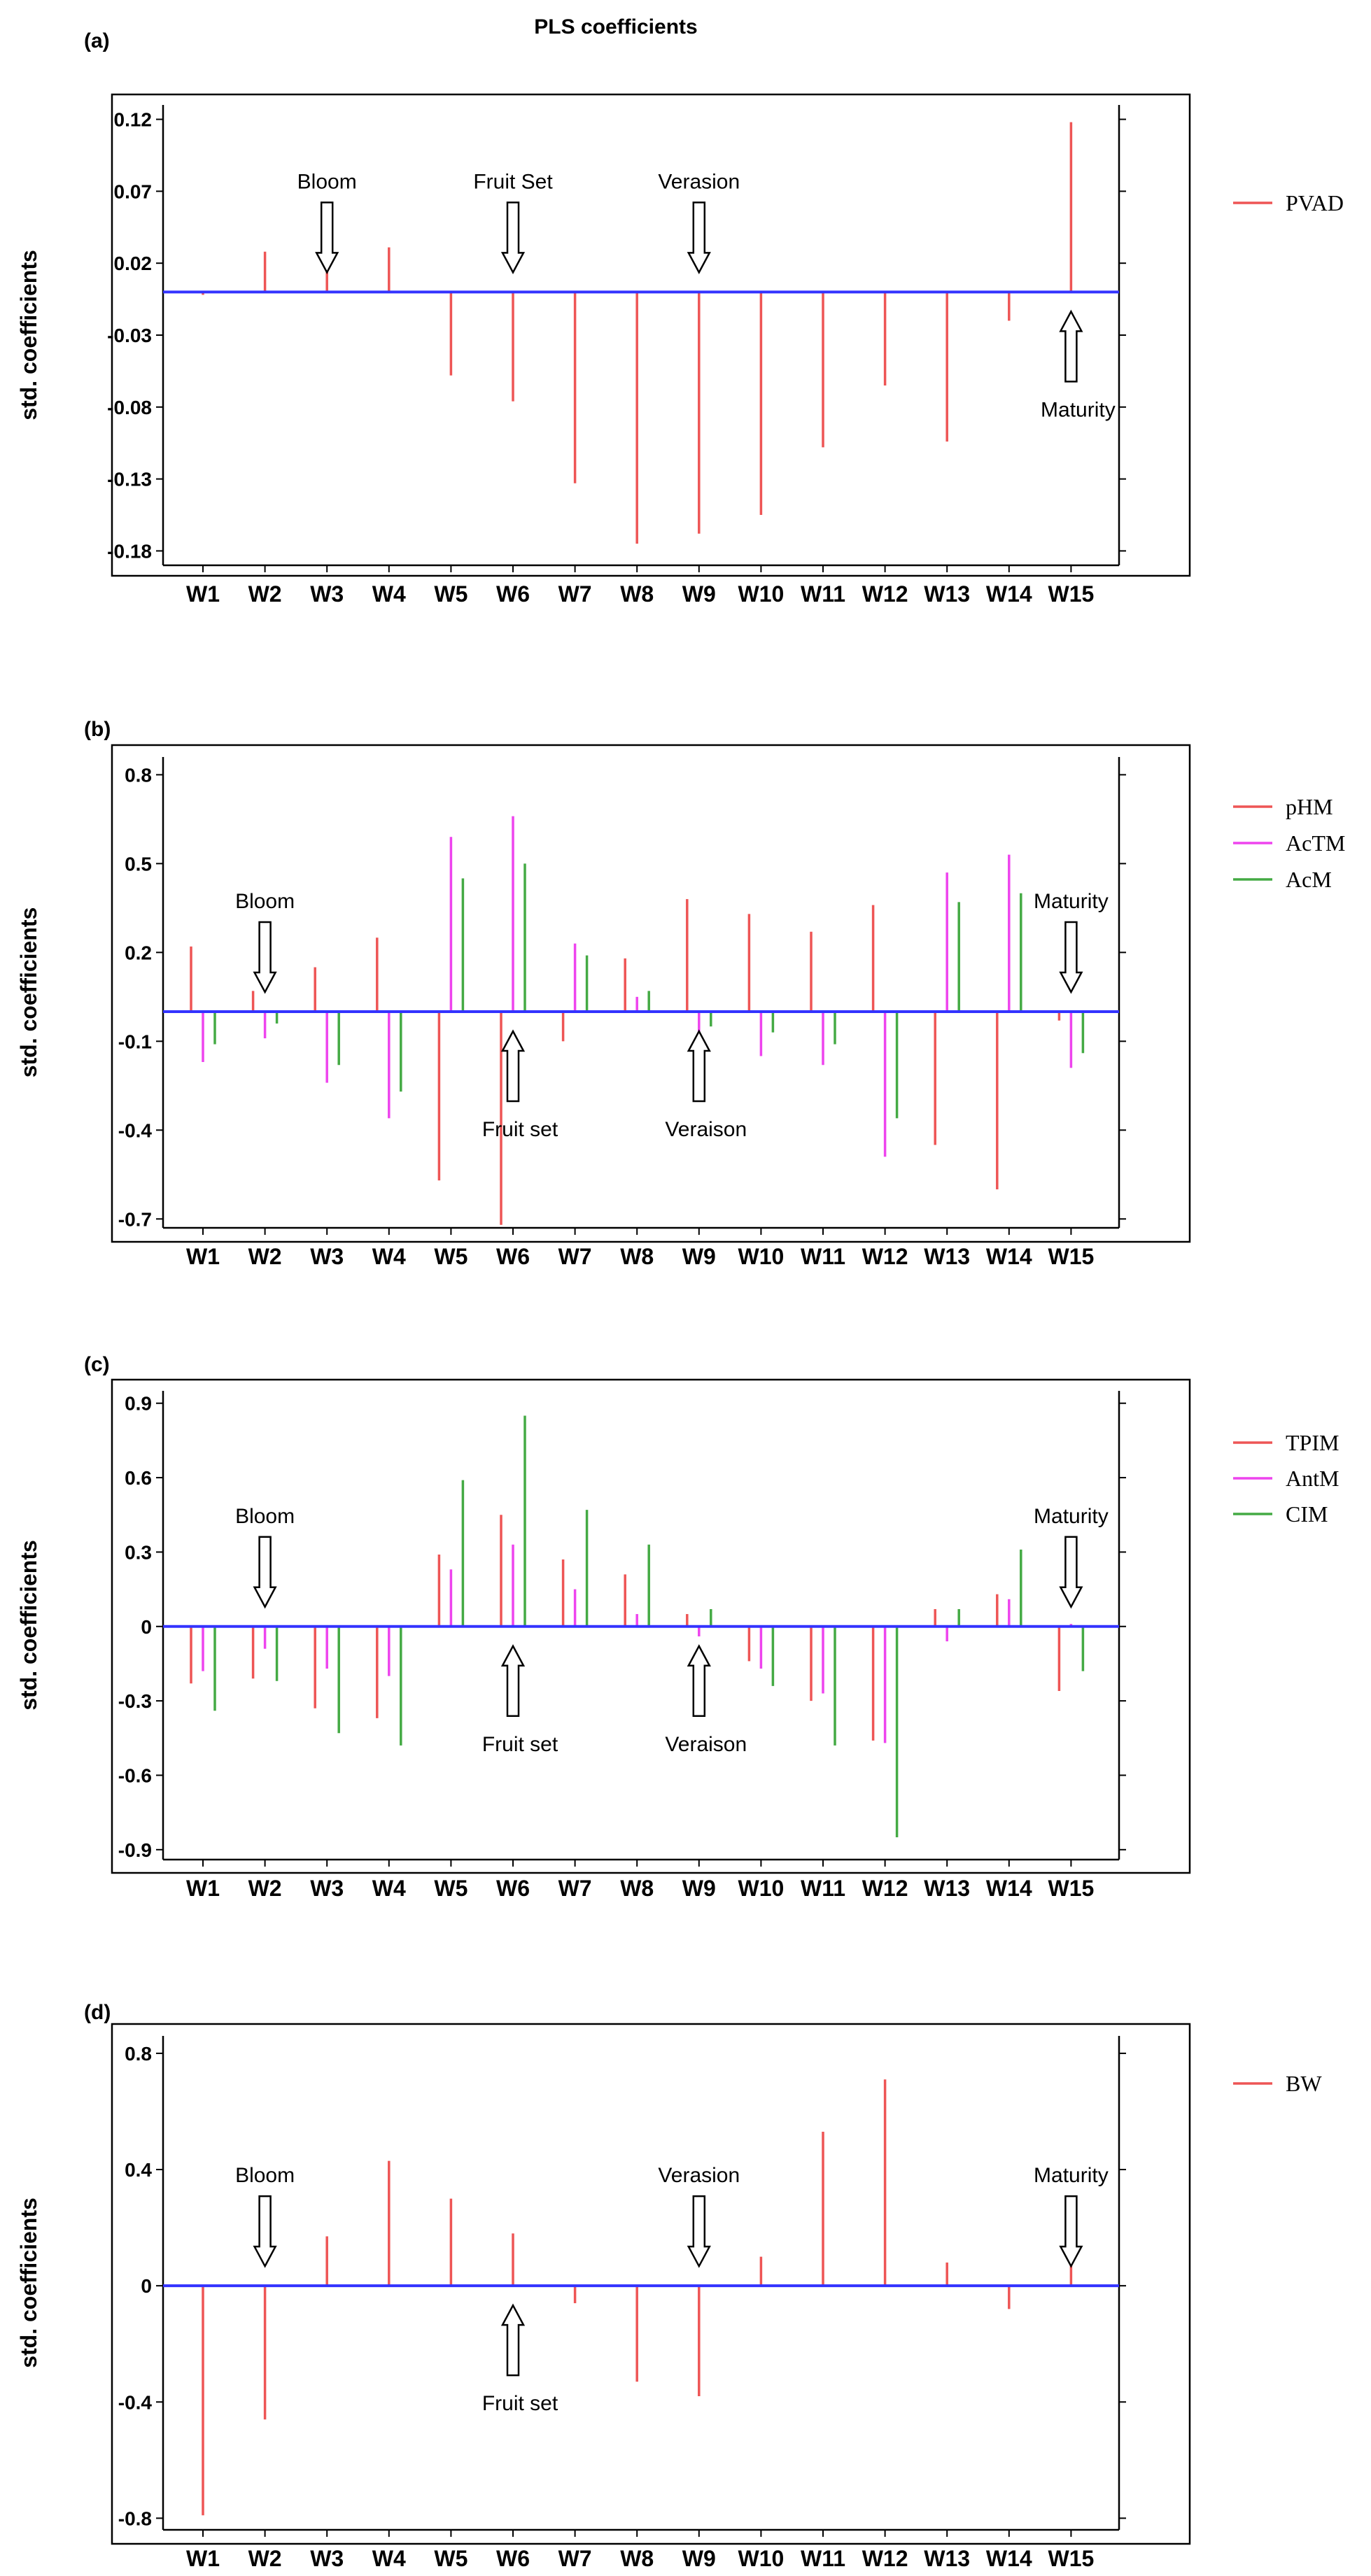  I want to click on y-tick-label: -0.18, so click(129, 551).